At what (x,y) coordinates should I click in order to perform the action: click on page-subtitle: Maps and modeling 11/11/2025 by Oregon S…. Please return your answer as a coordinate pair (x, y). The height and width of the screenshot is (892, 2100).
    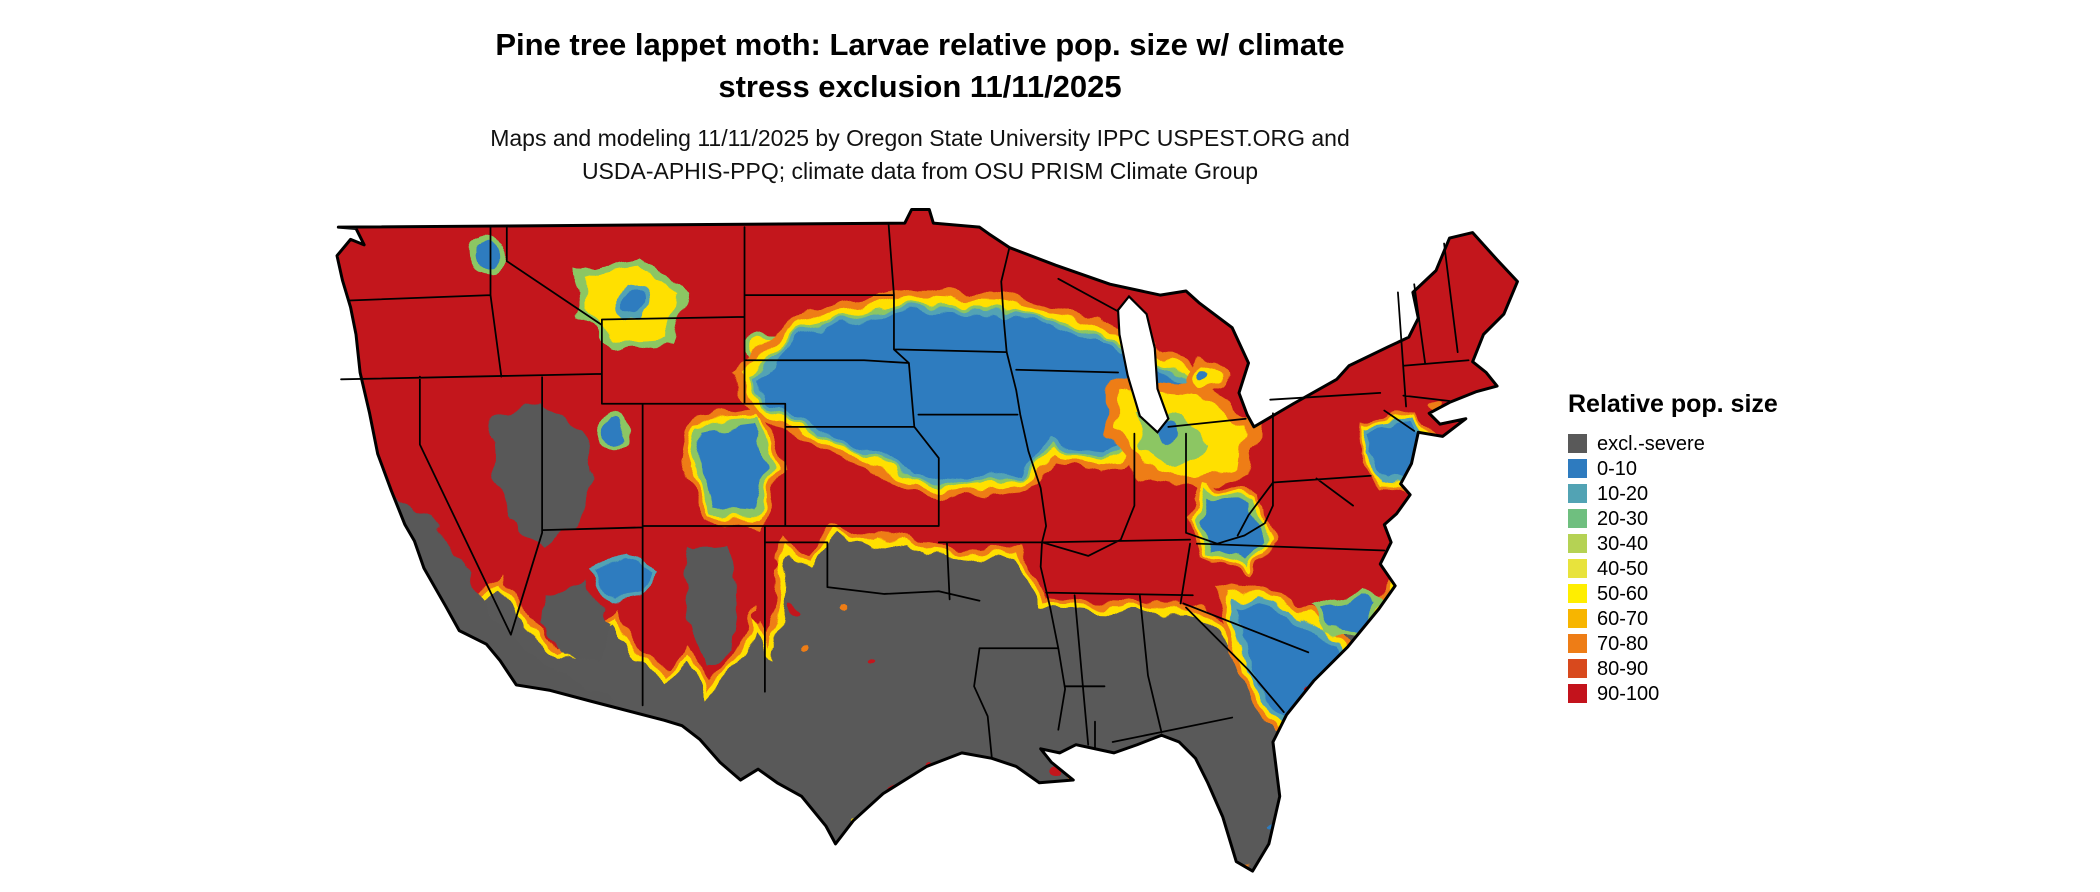
    Looking at the image, I should click on (920, 155).